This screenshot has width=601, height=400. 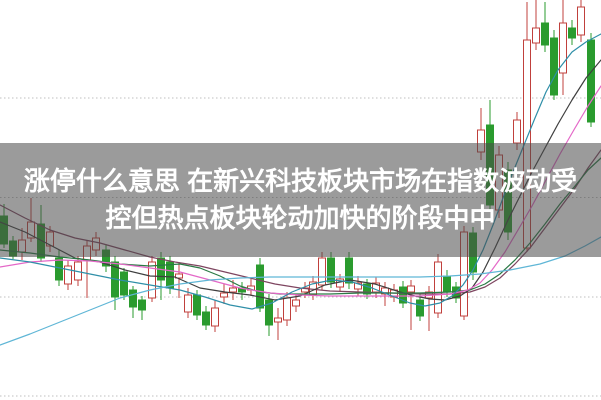 What do you see at coordinates (300, 181) in the screenshot?
I see `headline-line-1: 涨停什么意思 在新兴科技板块市场在指数波动受` at bounding box center [300, 181].